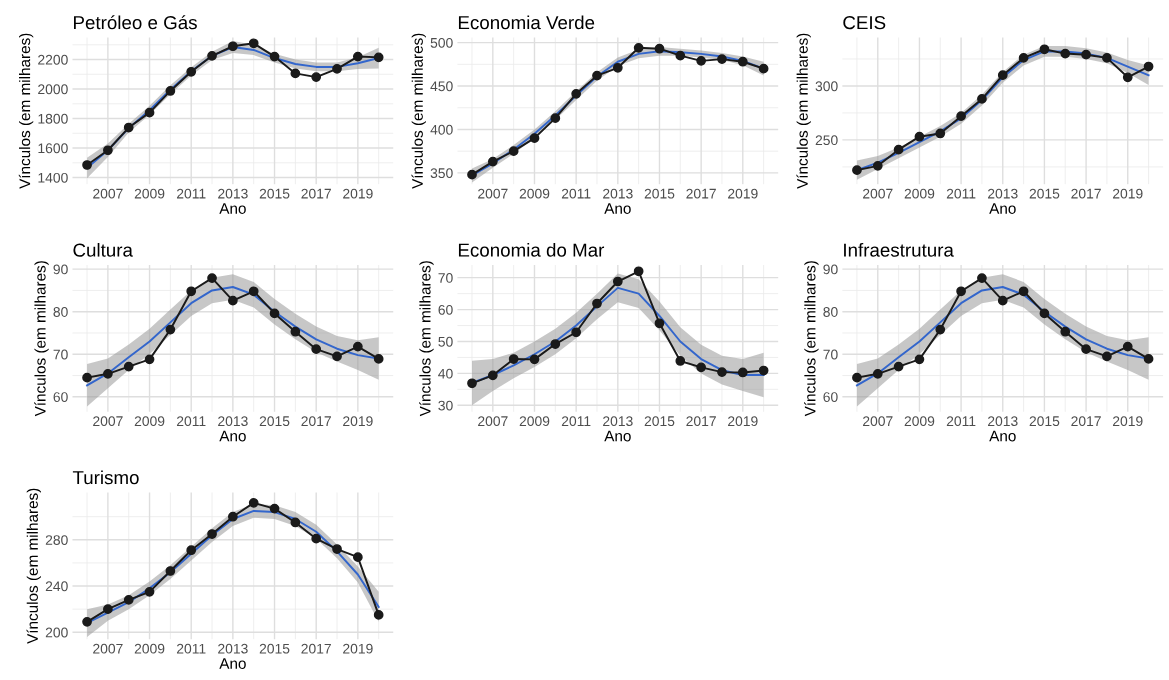 The image size is (1169, 680). I want to click on y-tick-label: 2200, so click(53, 59).